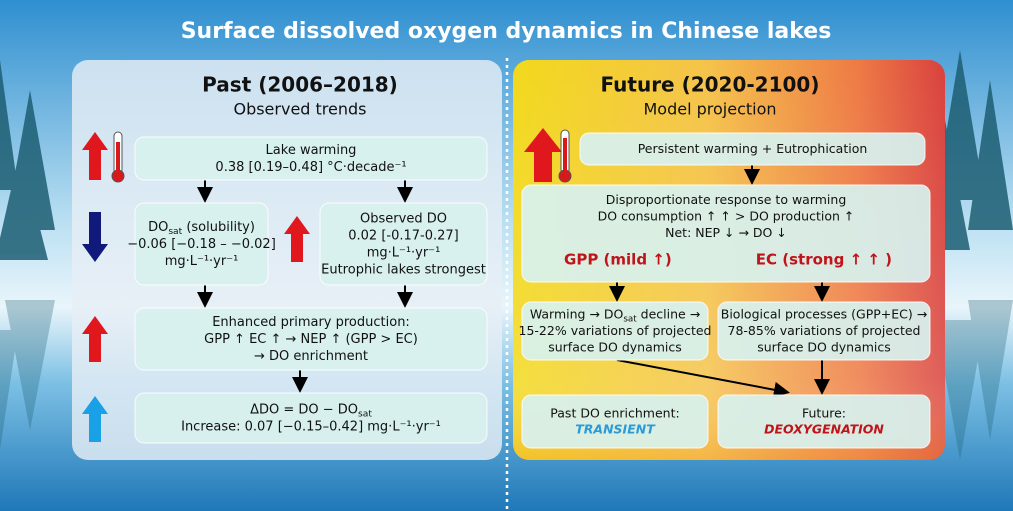  I want to click on text-segment: DO consumption ↑ ↑ > DO production ↑, so click(726, 215).